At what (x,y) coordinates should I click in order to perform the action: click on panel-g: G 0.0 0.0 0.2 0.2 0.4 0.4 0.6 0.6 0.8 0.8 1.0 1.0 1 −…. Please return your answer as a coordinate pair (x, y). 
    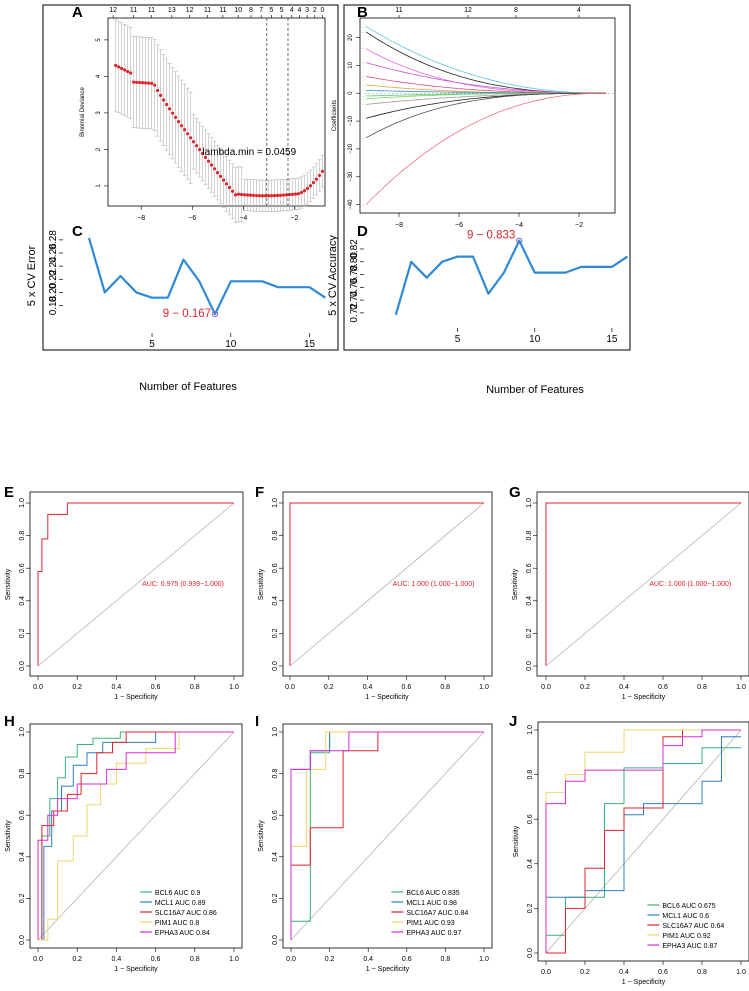
    Looking at the image, I should click on (629, 592).